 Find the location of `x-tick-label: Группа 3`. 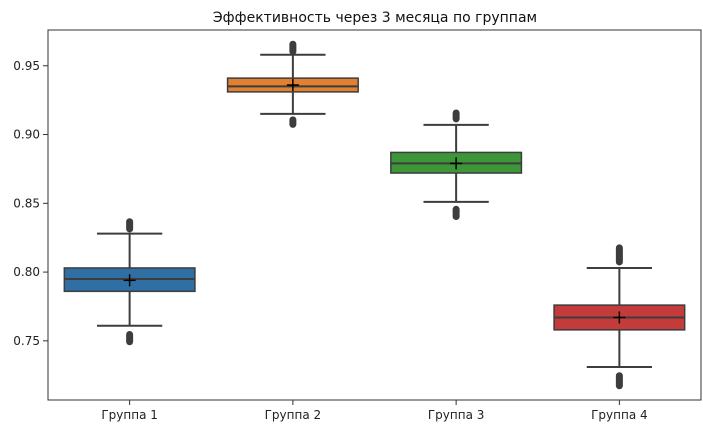

x-tick-label: Группа 3 is located at coordinates (456, 415).